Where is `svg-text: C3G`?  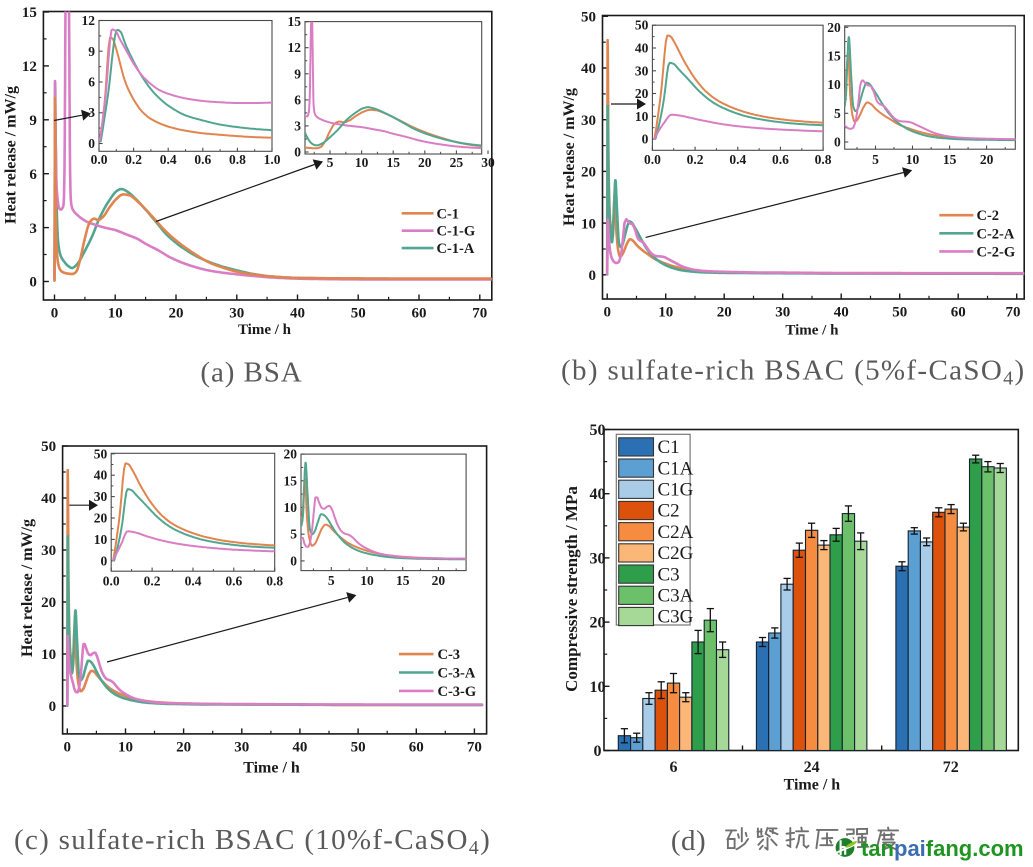
svg-text: C3G is located at coordinates (676, 617).